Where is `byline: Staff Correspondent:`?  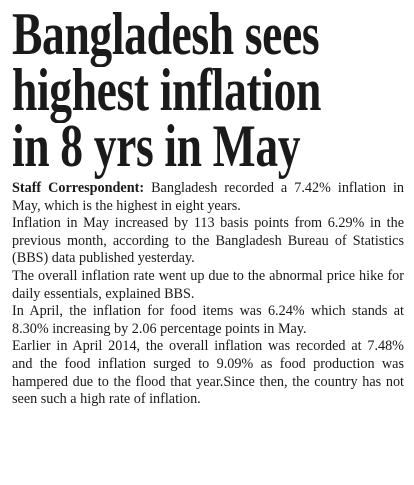 byline: Staff Correspondent: is located at coordinates (78, 188).